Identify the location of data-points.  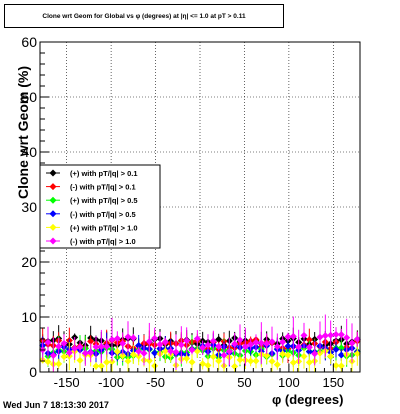
(200, 343).